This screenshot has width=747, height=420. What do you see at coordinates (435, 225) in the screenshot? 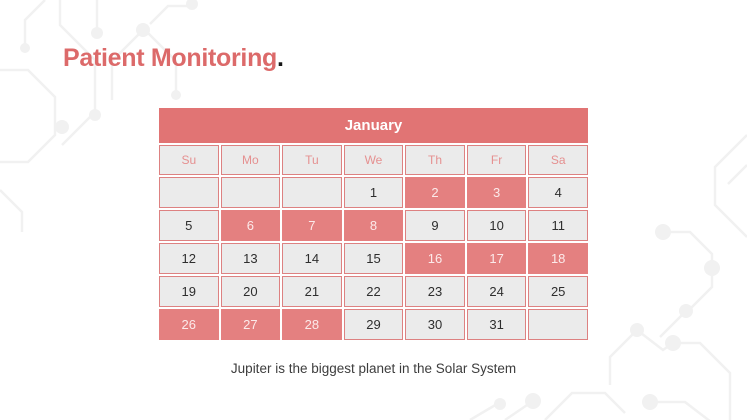
I see `calendar-day-cell: 9` at bounding box center [435, 225].